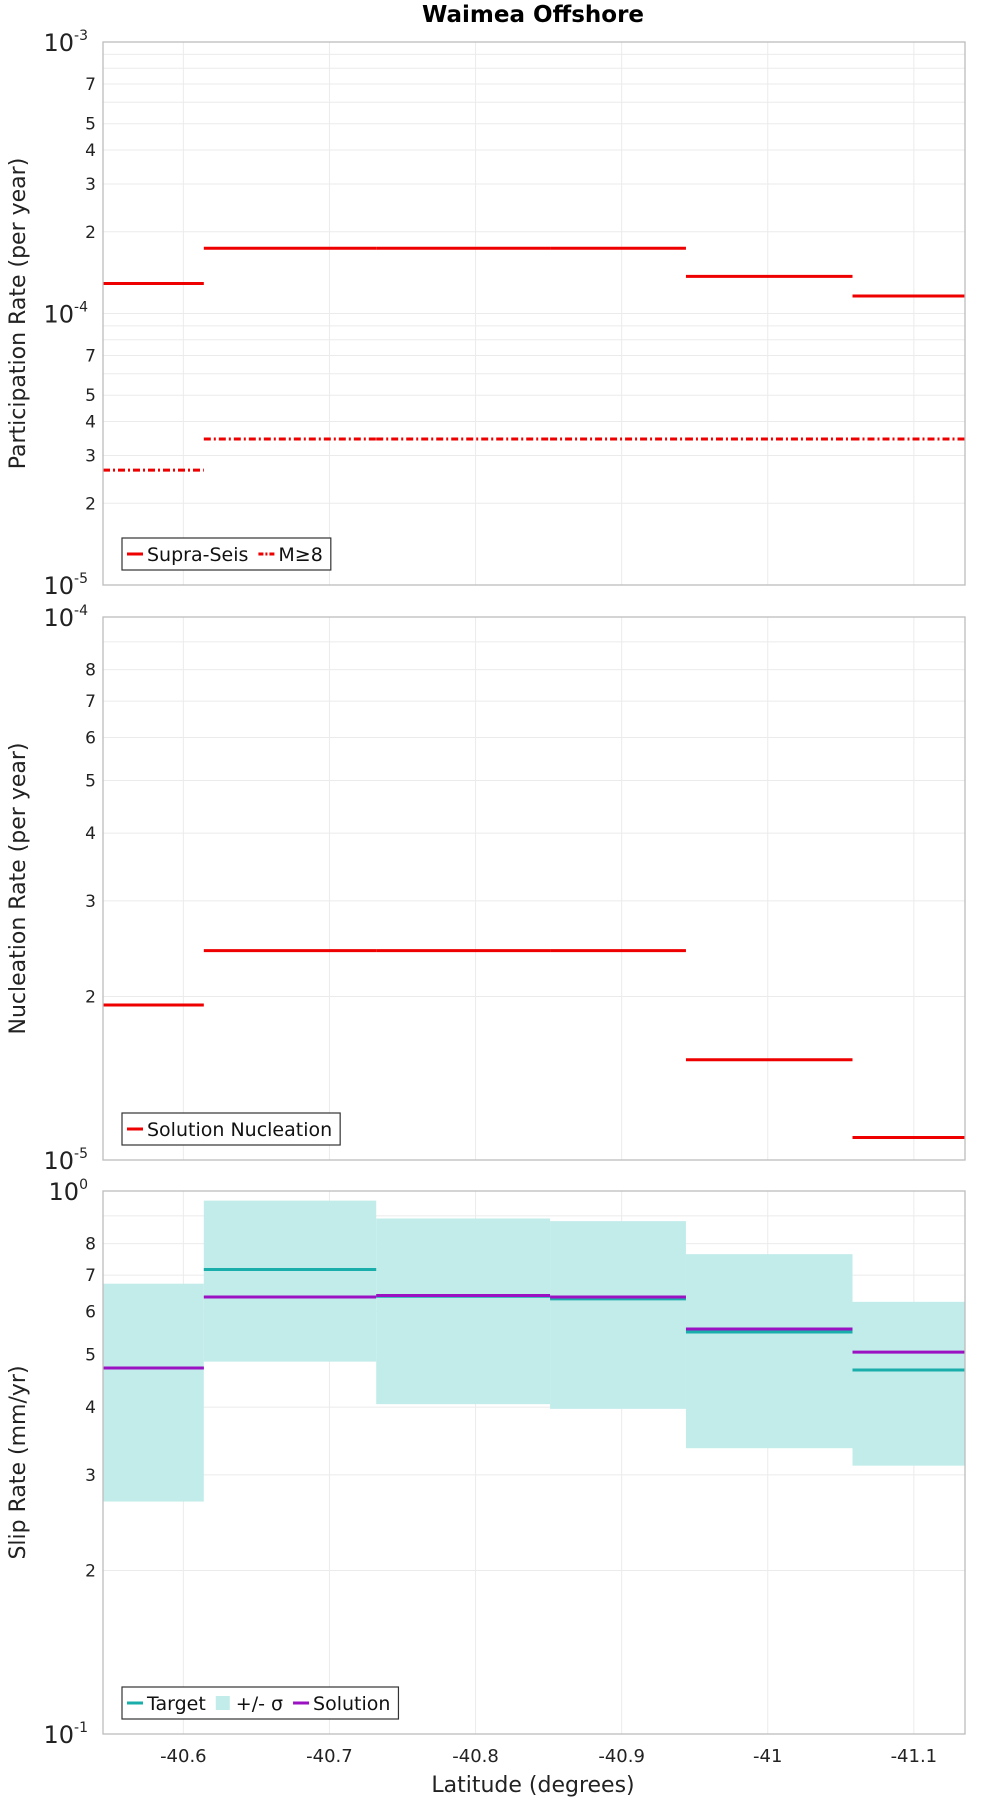 This screenshot has width=1000, height=1800. Describe the element at coordinates (300, 555) in the screenshot. I see `legend-label: M≥8` at that location.